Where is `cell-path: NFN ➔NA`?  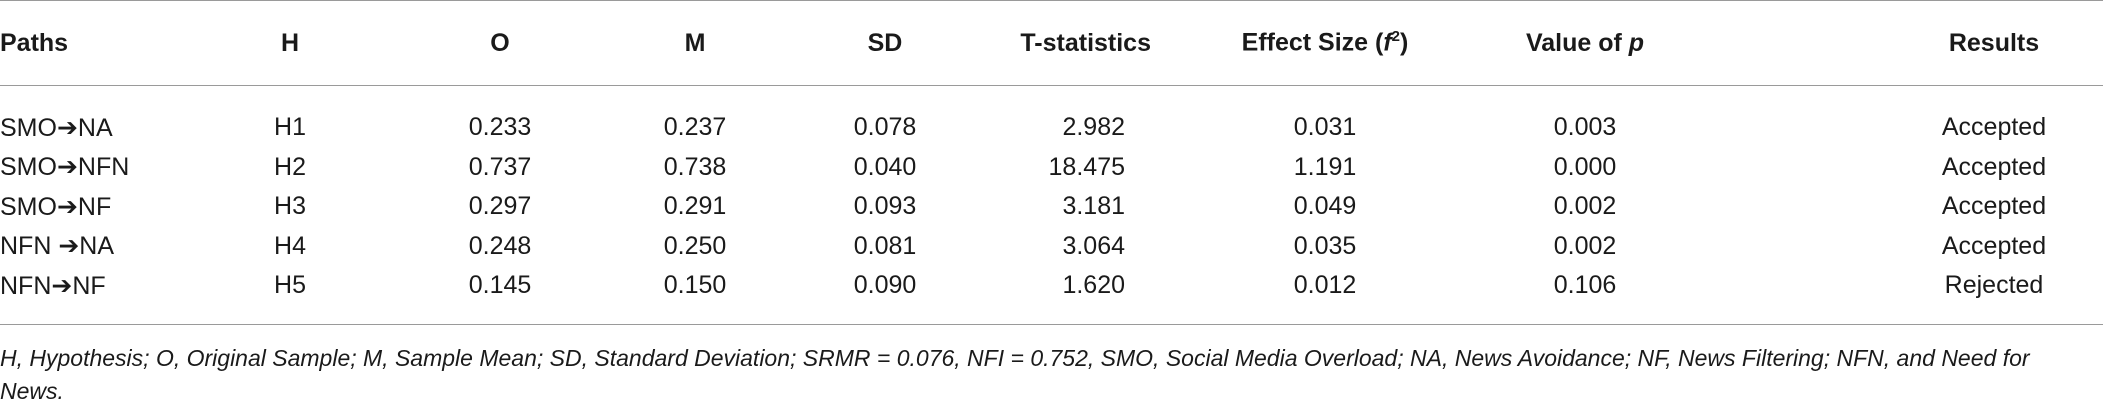
cell-path: NFN ➔NA is located at coordinates (115, 247).